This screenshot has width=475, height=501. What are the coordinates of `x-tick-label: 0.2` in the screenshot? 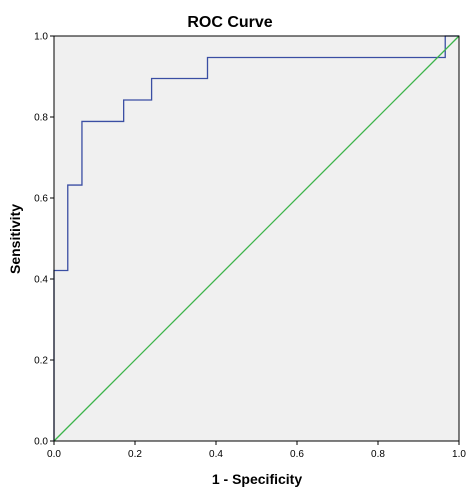 It's located at (135, 454).